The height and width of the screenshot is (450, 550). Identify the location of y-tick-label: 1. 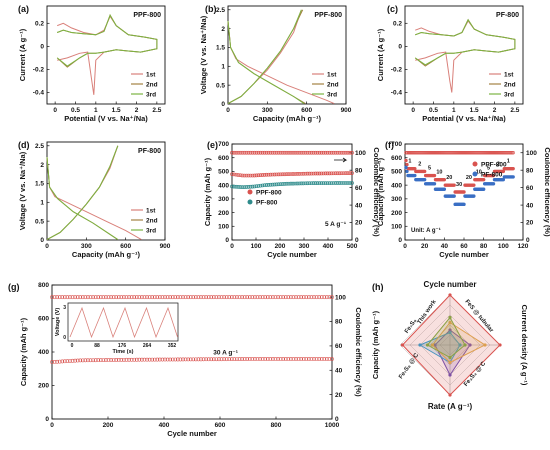
(42, 203).